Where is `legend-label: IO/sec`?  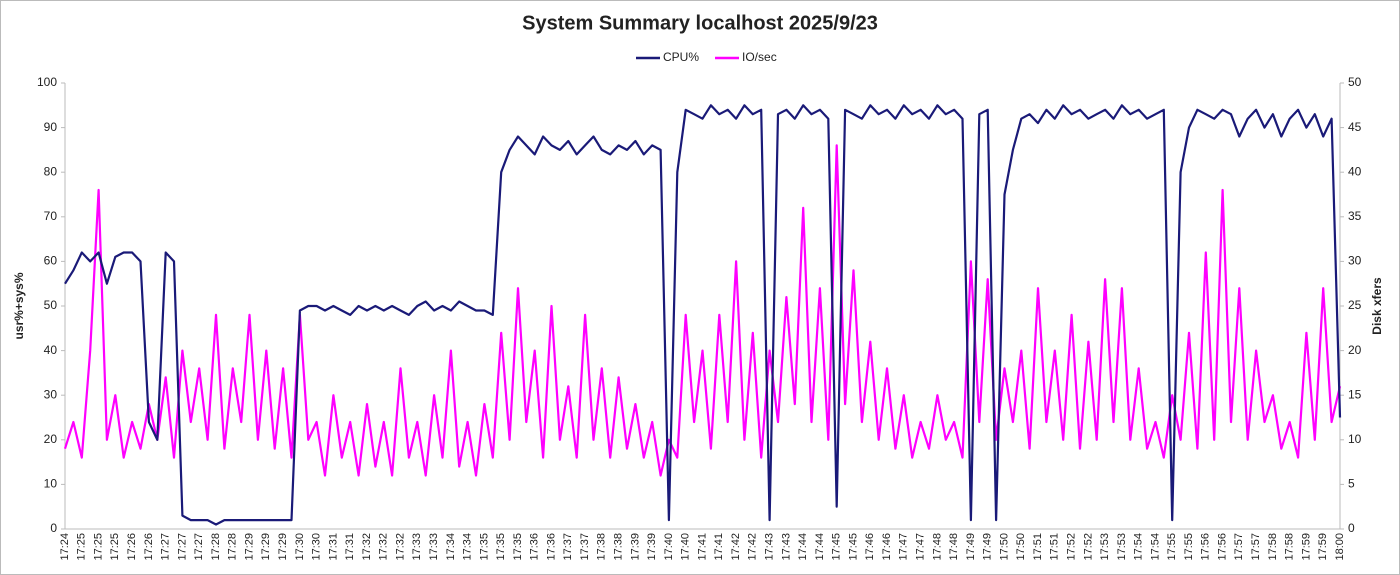
legend-label: IO/sec is located at coordinates (759, 57).